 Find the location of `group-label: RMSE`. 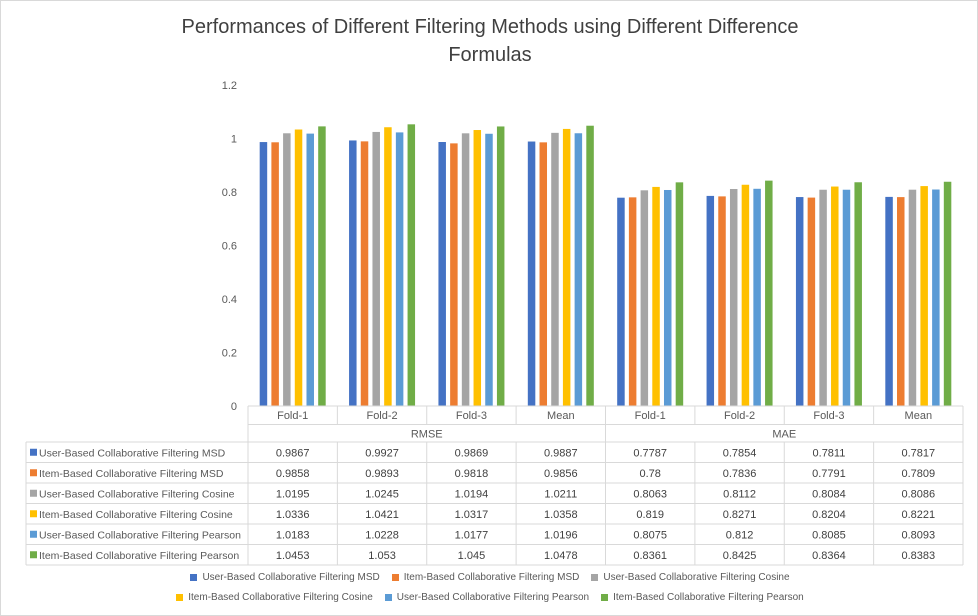

group-label: RMSE is located at coordinates (427, 435).